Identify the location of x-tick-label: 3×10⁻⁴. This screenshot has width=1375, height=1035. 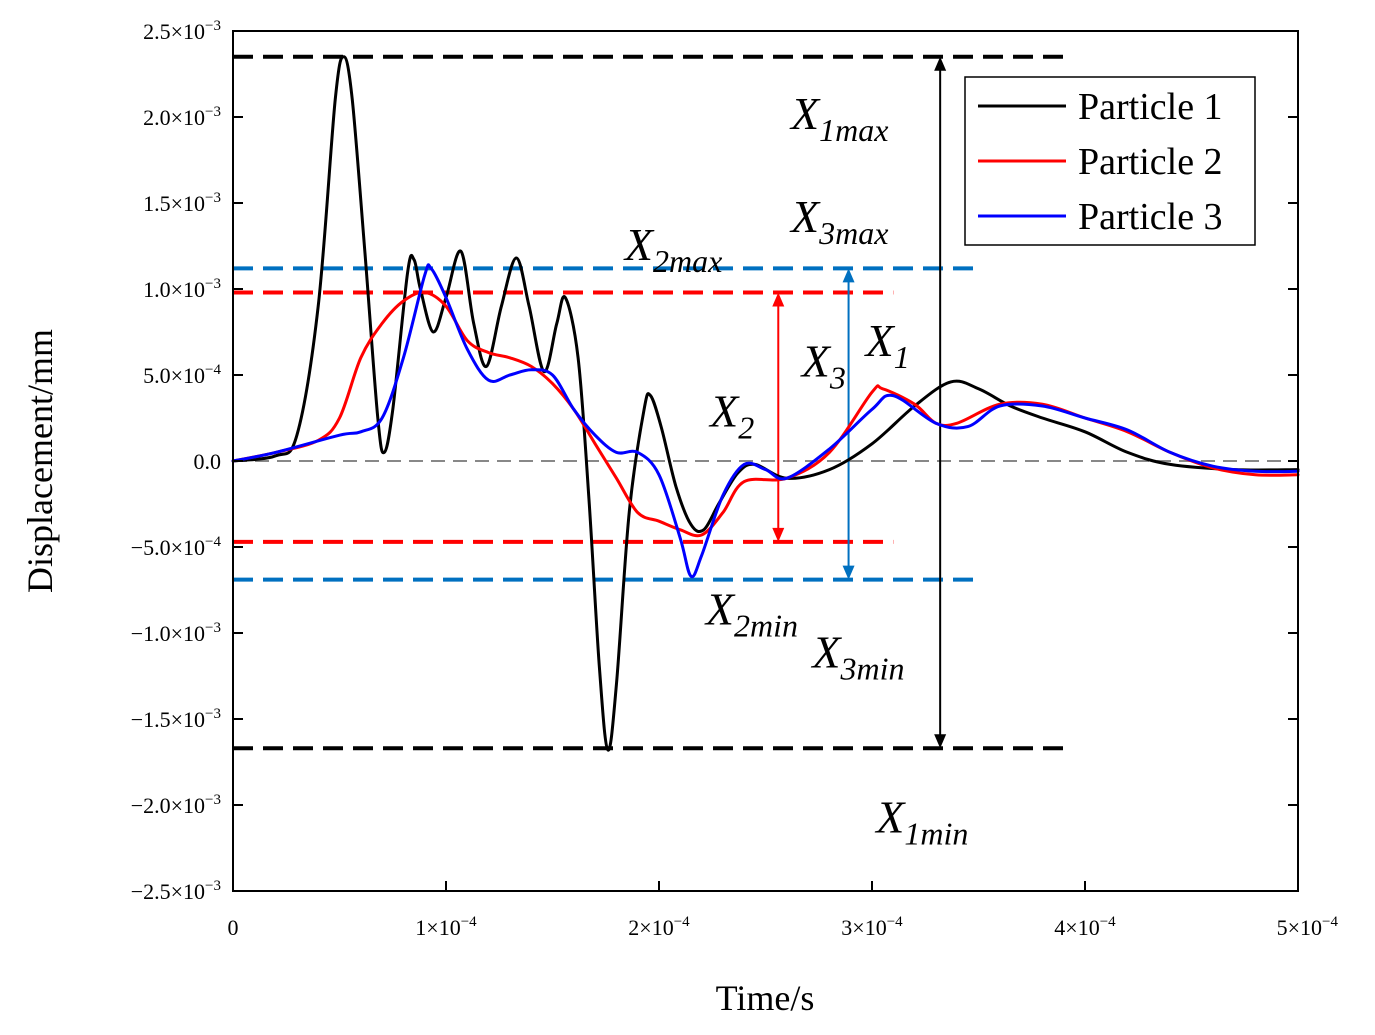
(872, 927).